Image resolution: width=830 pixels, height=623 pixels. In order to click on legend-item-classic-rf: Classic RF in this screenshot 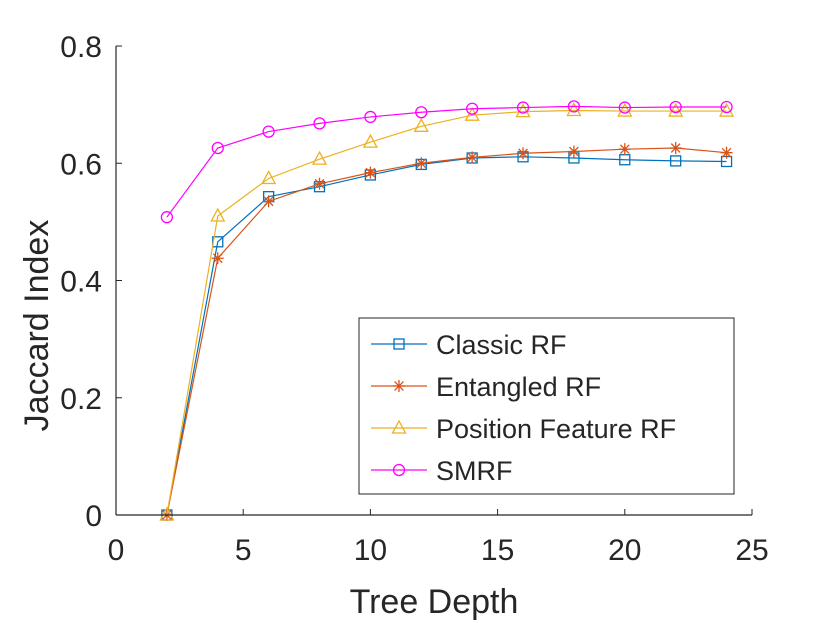, I will do `click(469, 345)`.